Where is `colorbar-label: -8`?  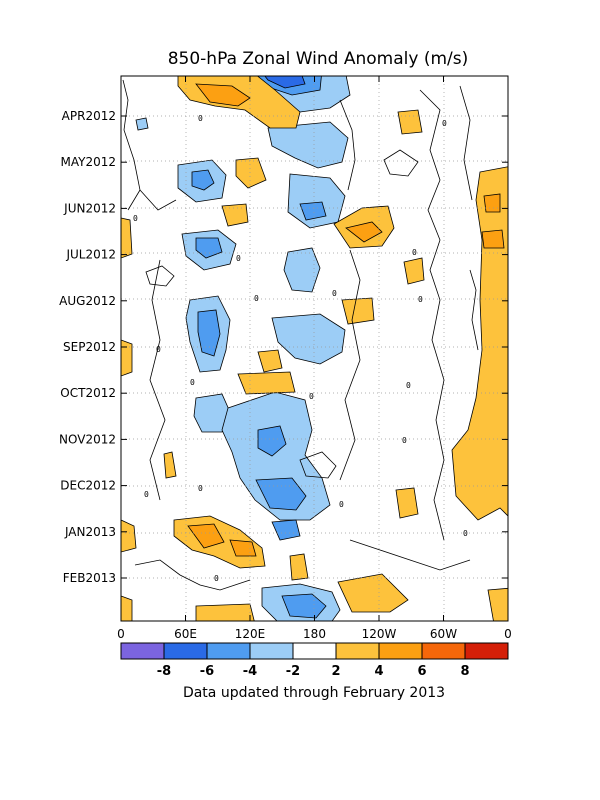
colorbar-label: -8 is located at coordinates (164, 671).